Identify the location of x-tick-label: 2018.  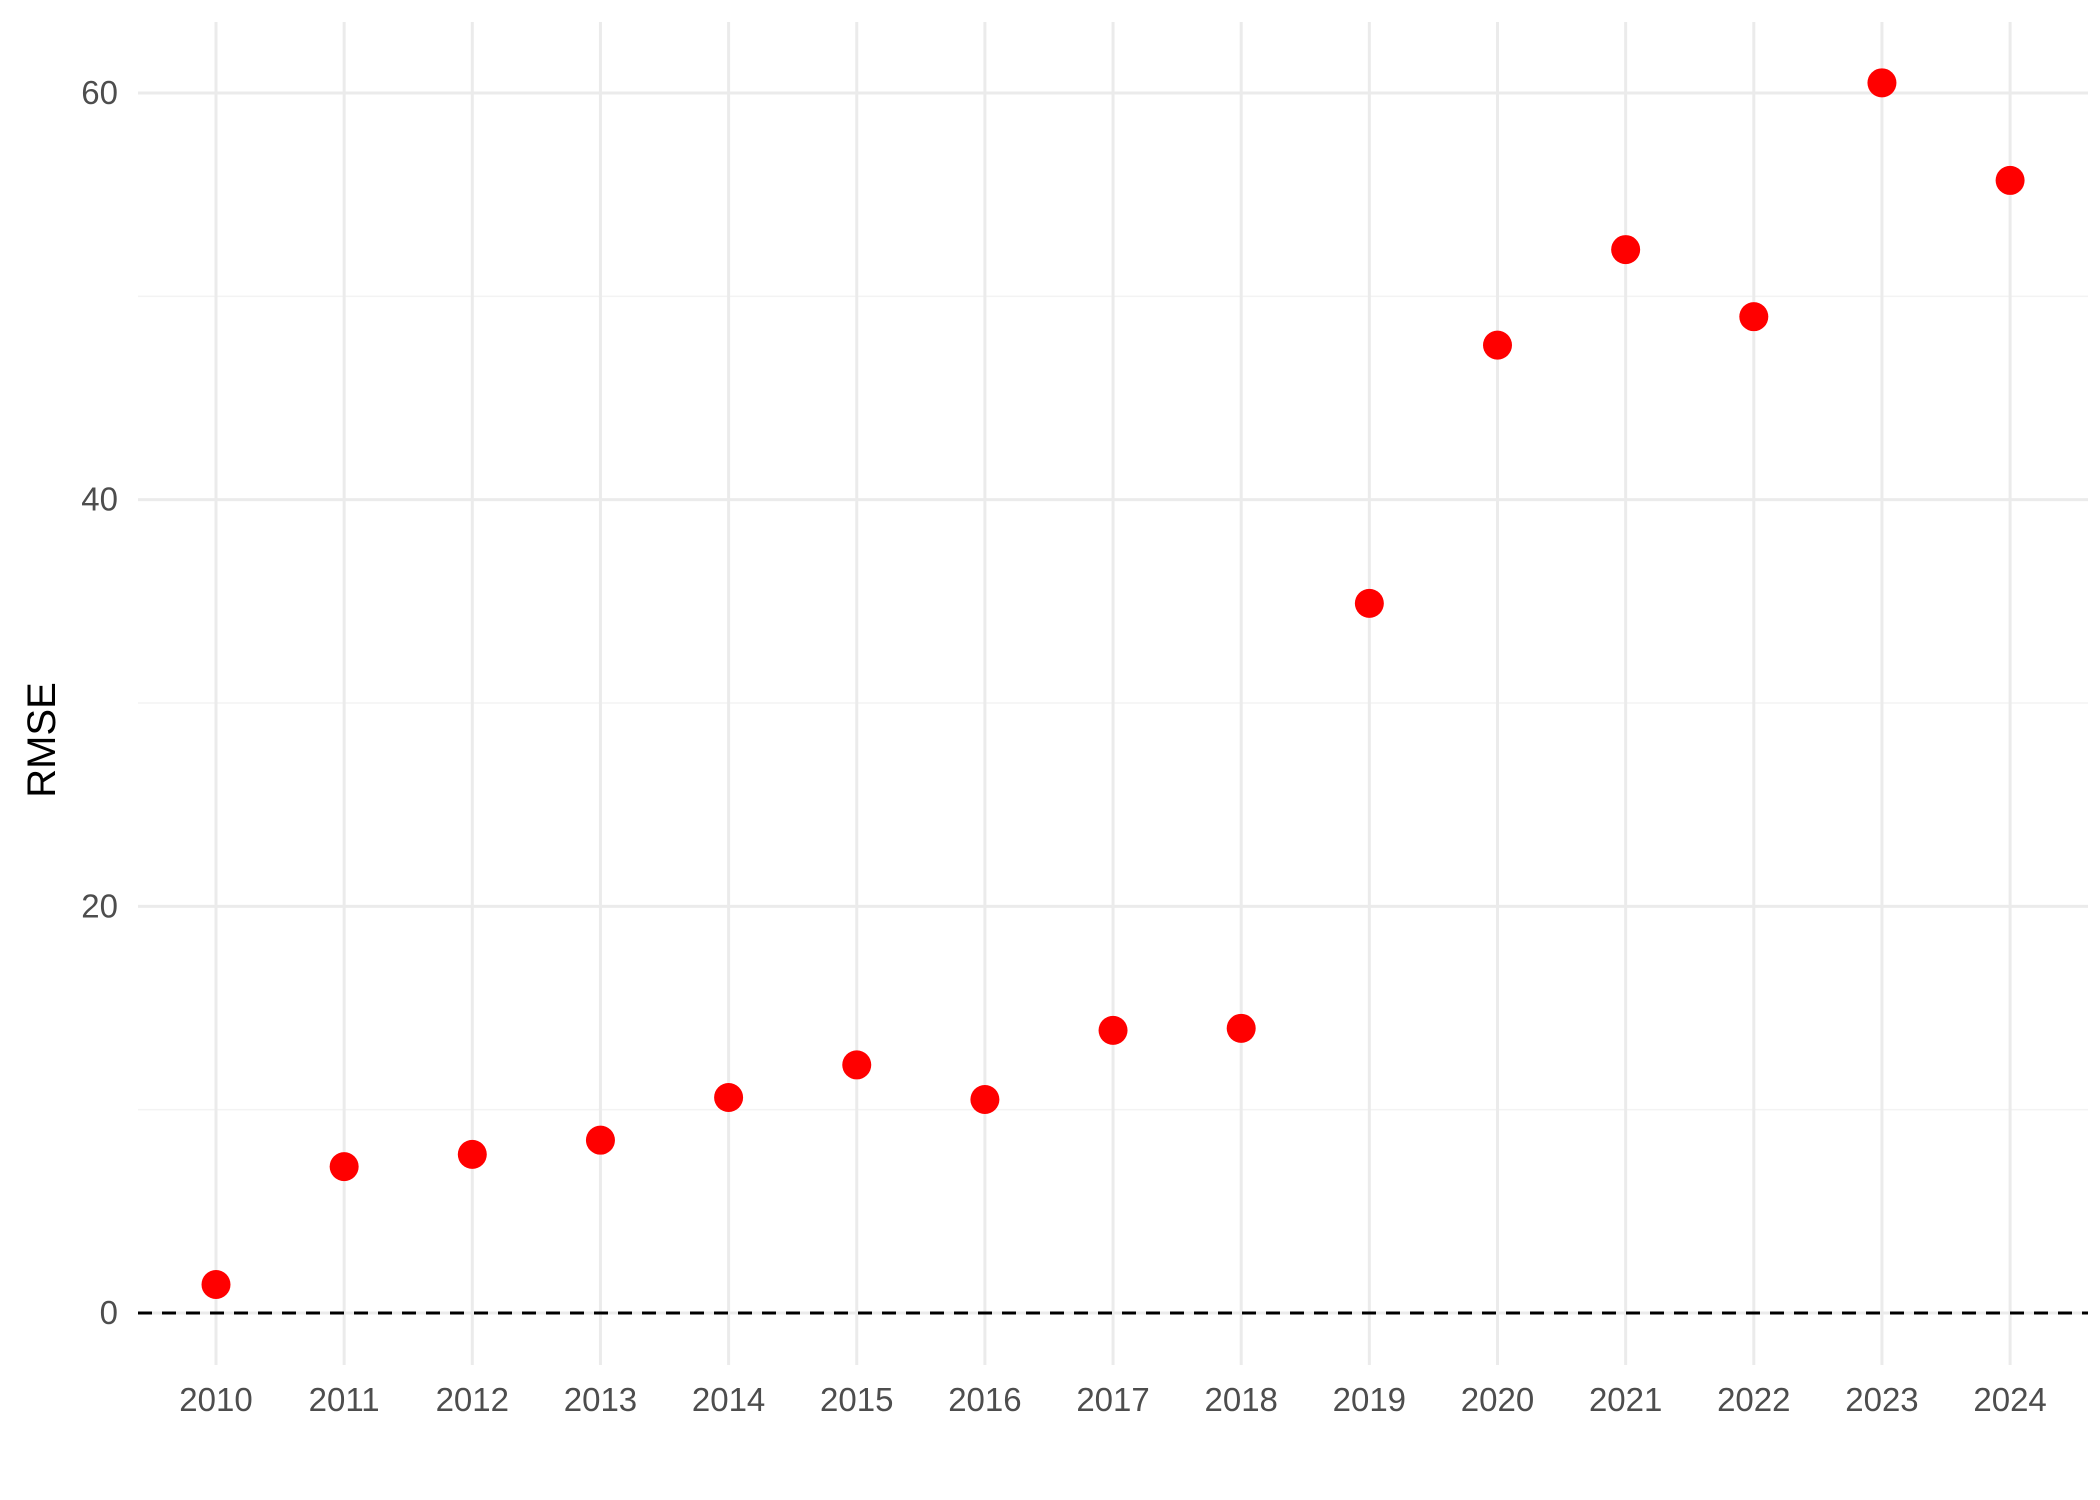
(1240, 1399).